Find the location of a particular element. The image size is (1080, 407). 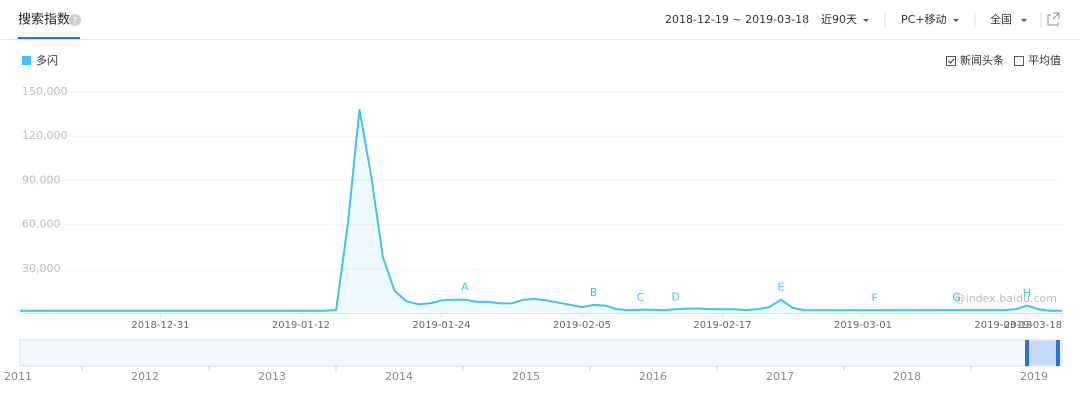

x-tick-label: 2018-12-31 is located at coordinates (160, 325).